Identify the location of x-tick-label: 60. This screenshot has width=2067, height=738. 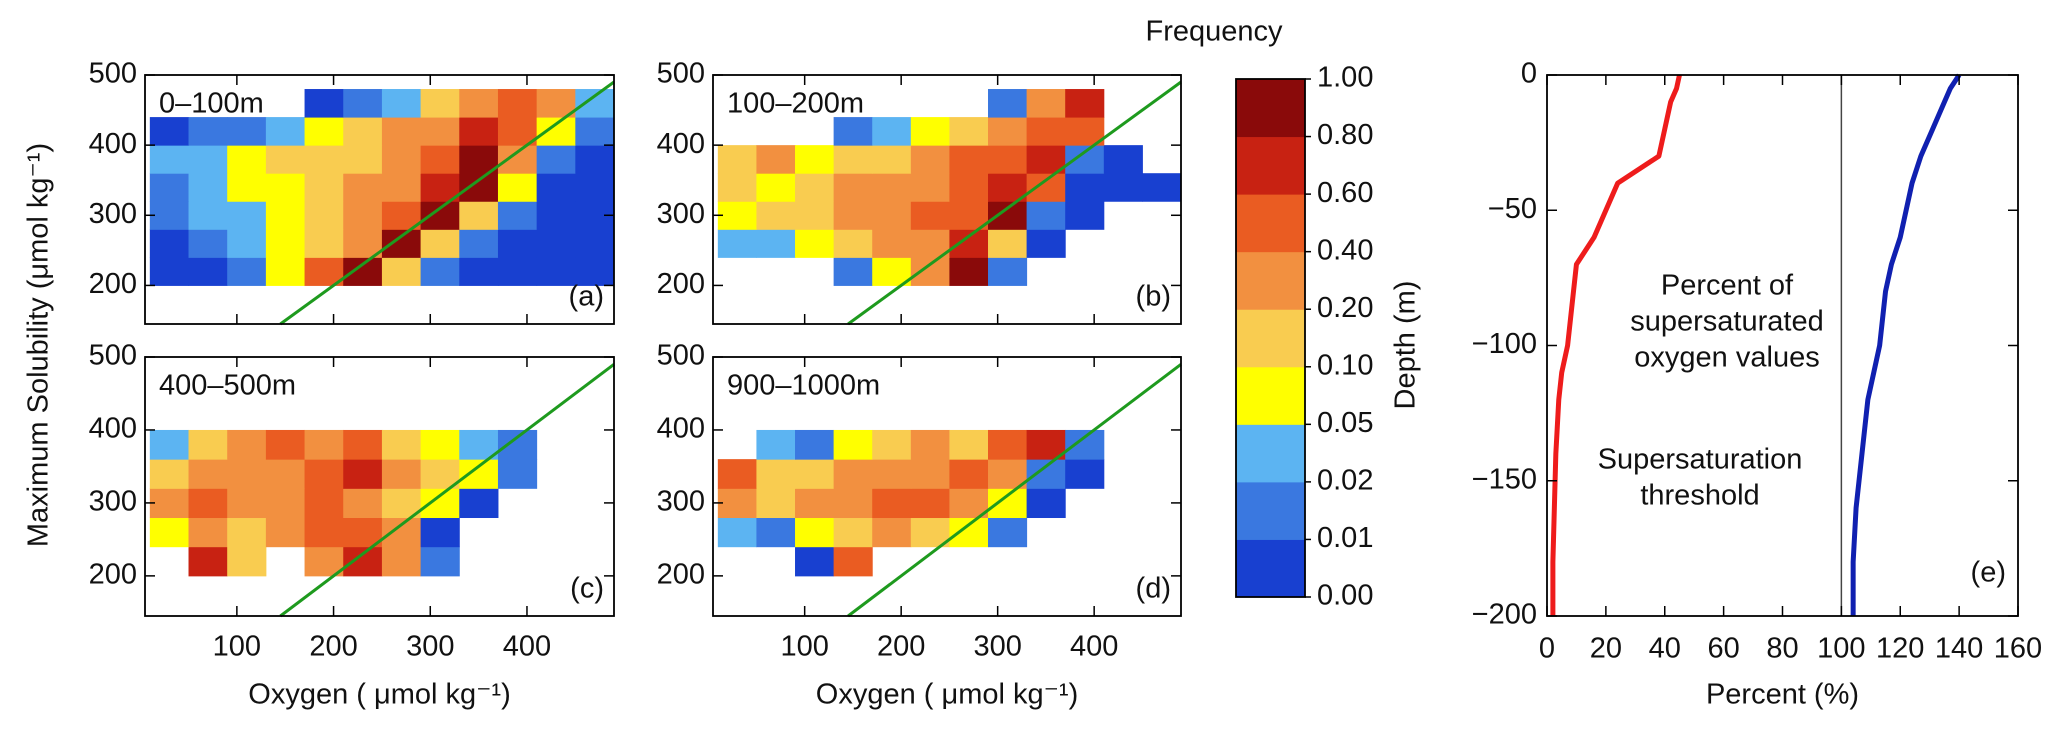
(1723, 649).